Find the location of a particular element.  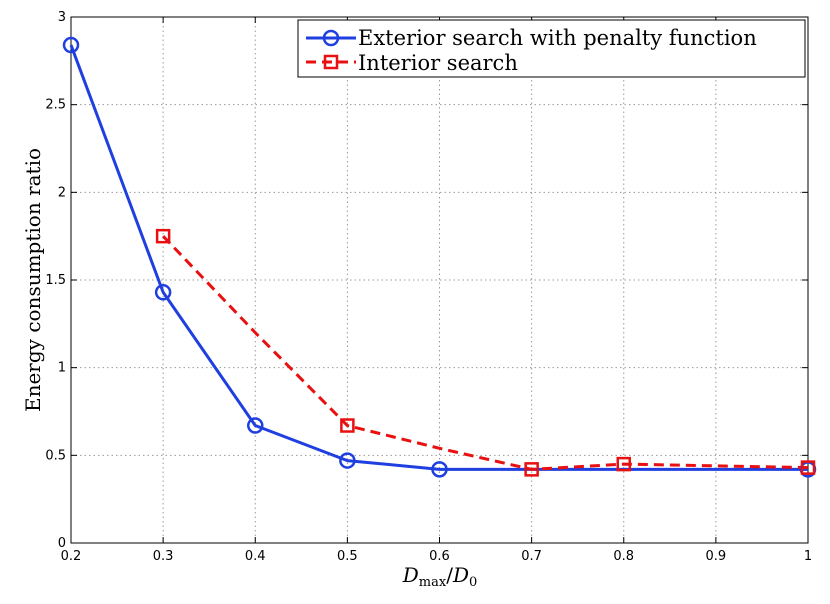

y-tick-label: 2 is located at coordinates (62, 192).